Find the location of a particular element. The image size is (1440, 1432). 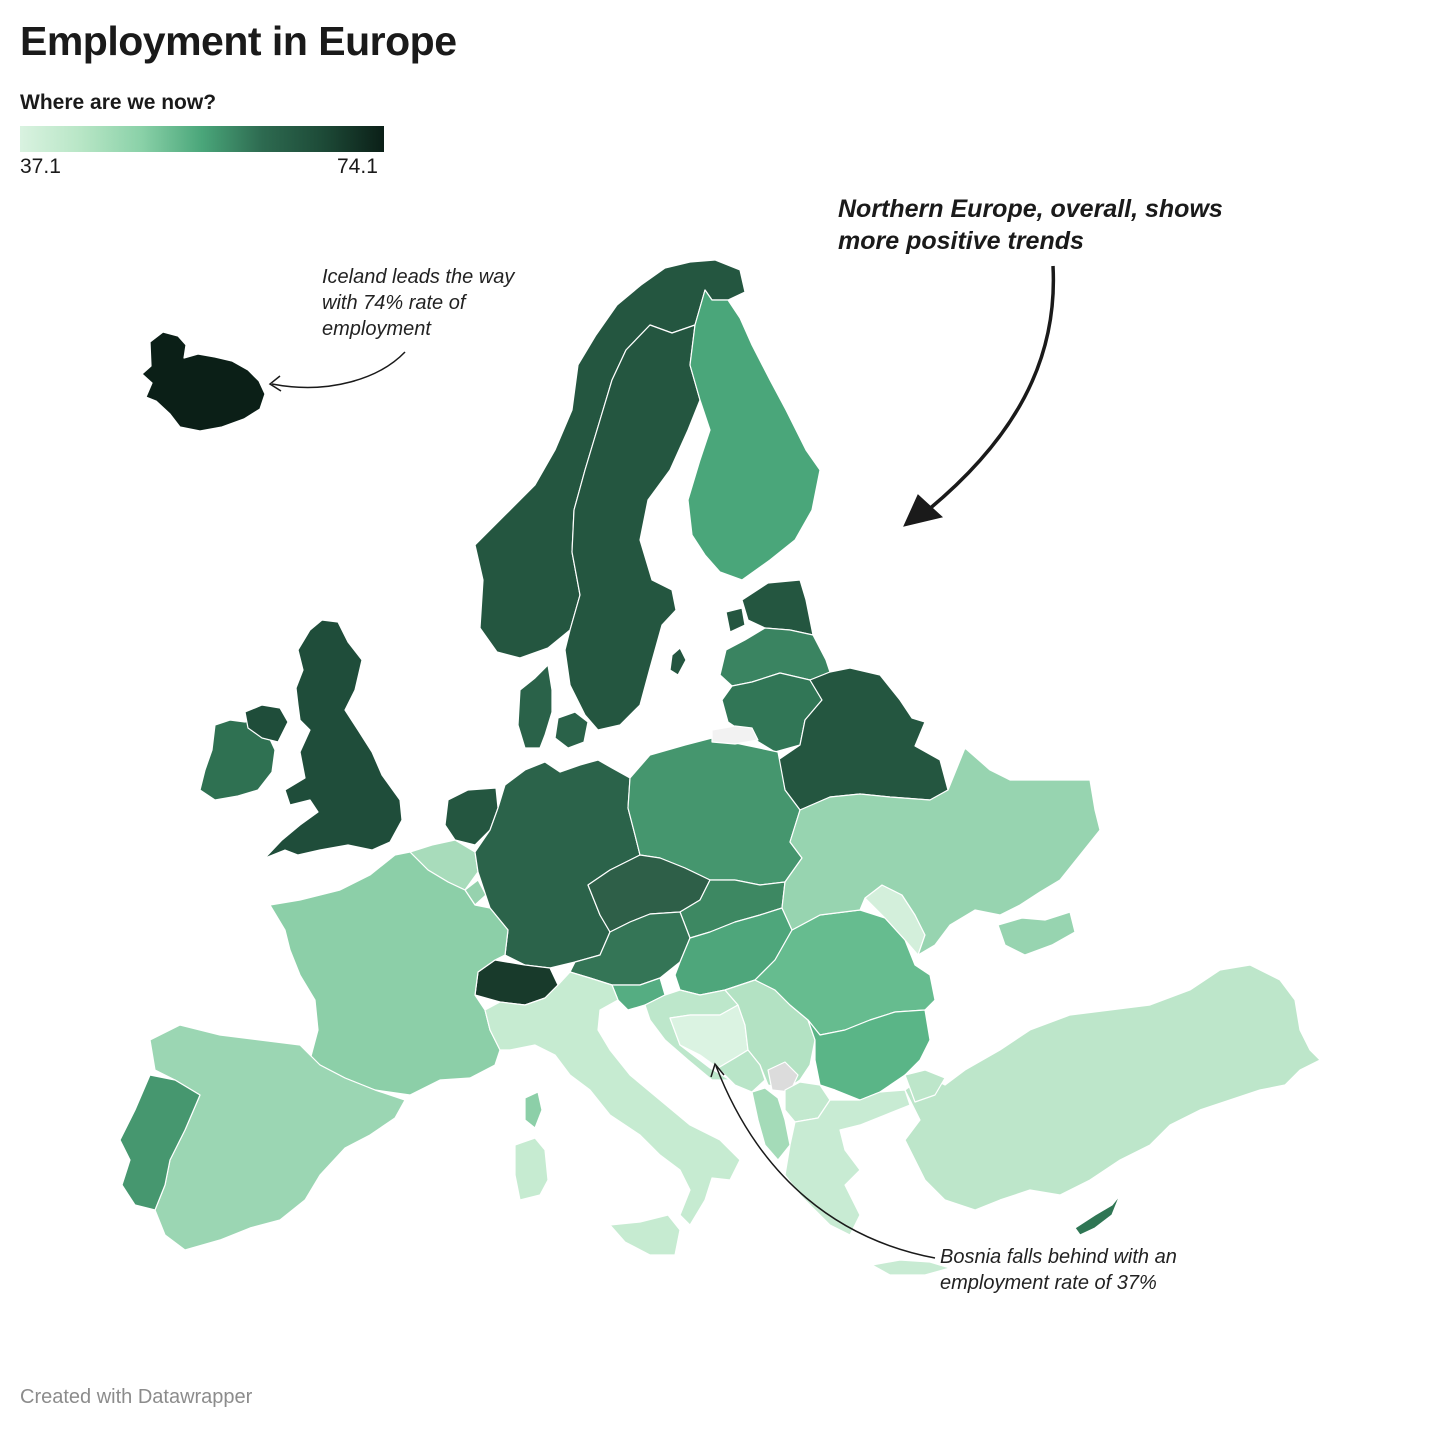

iceland-arrowhead is located at coordinates (275, 383).